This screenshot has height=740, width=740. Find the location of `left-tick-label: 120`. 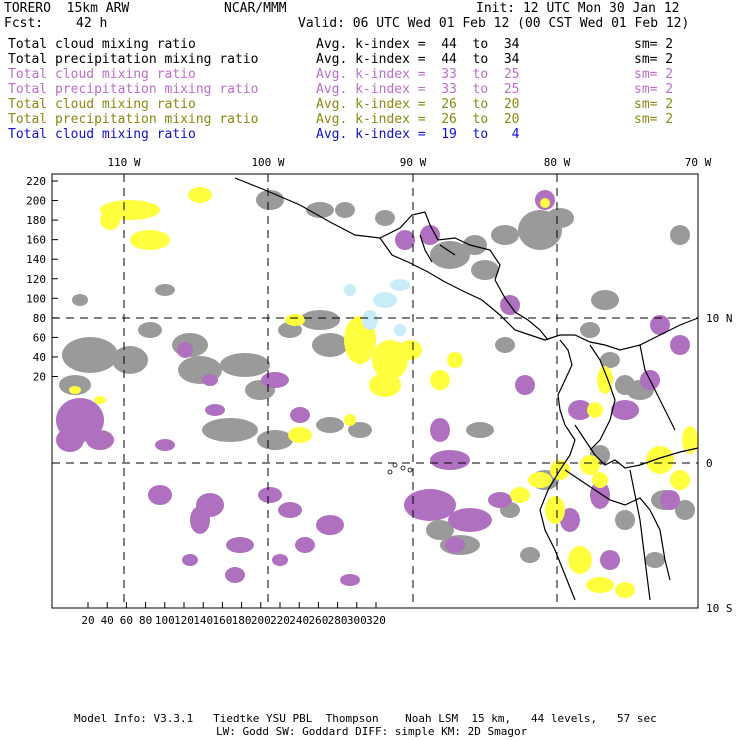

left-tick-label: 120 is located at coordinates (36, 279).